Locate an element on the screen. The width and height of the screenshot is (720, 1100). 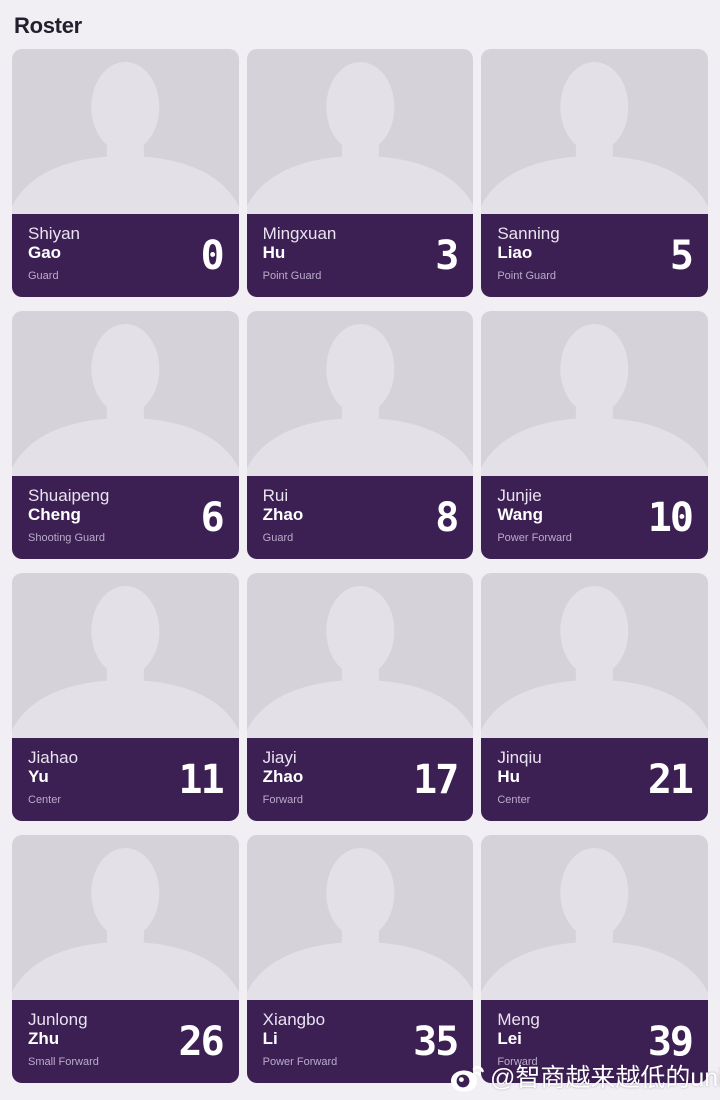
player-jersey-number: 10 is located at coordinates (670, 518).